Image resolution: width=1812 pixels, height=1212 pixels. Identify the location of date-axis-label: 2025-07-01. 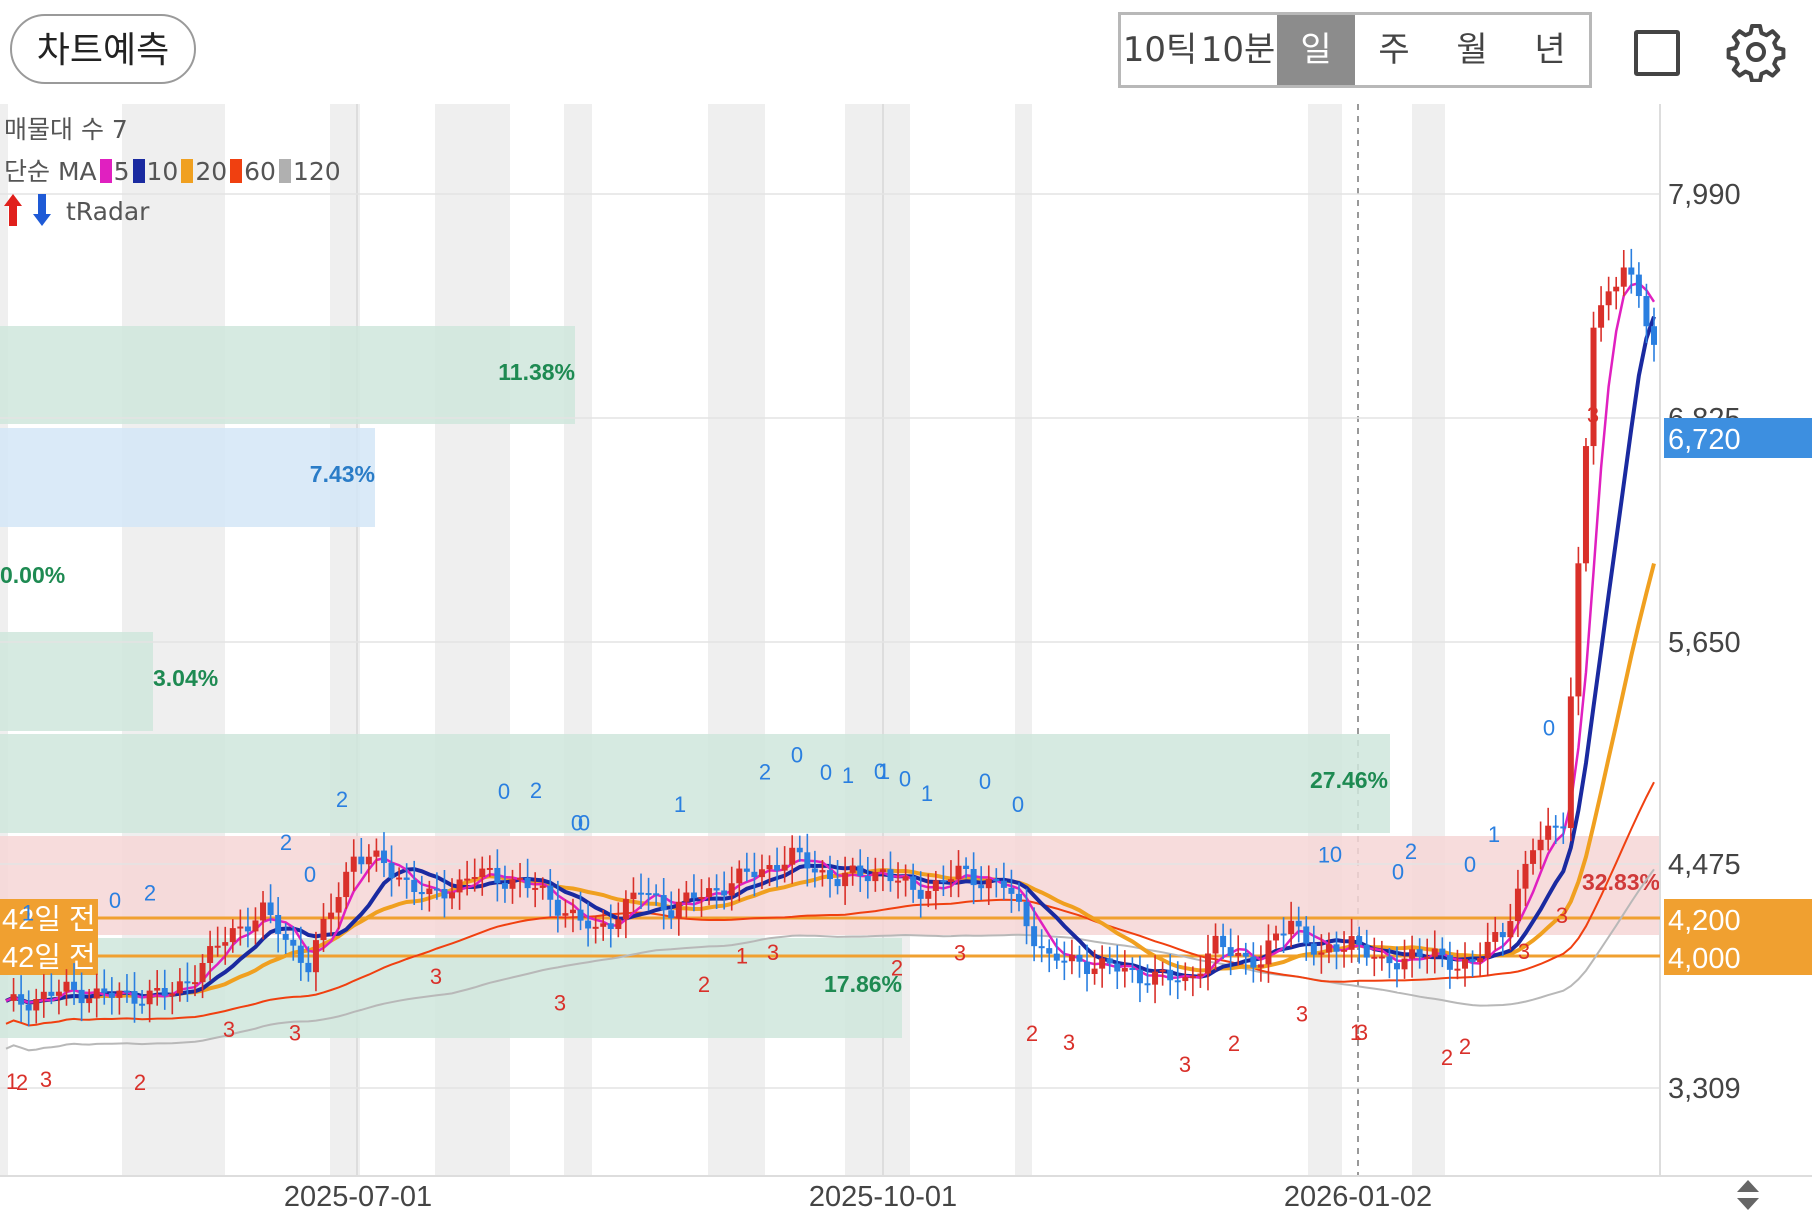
(358, 1196).